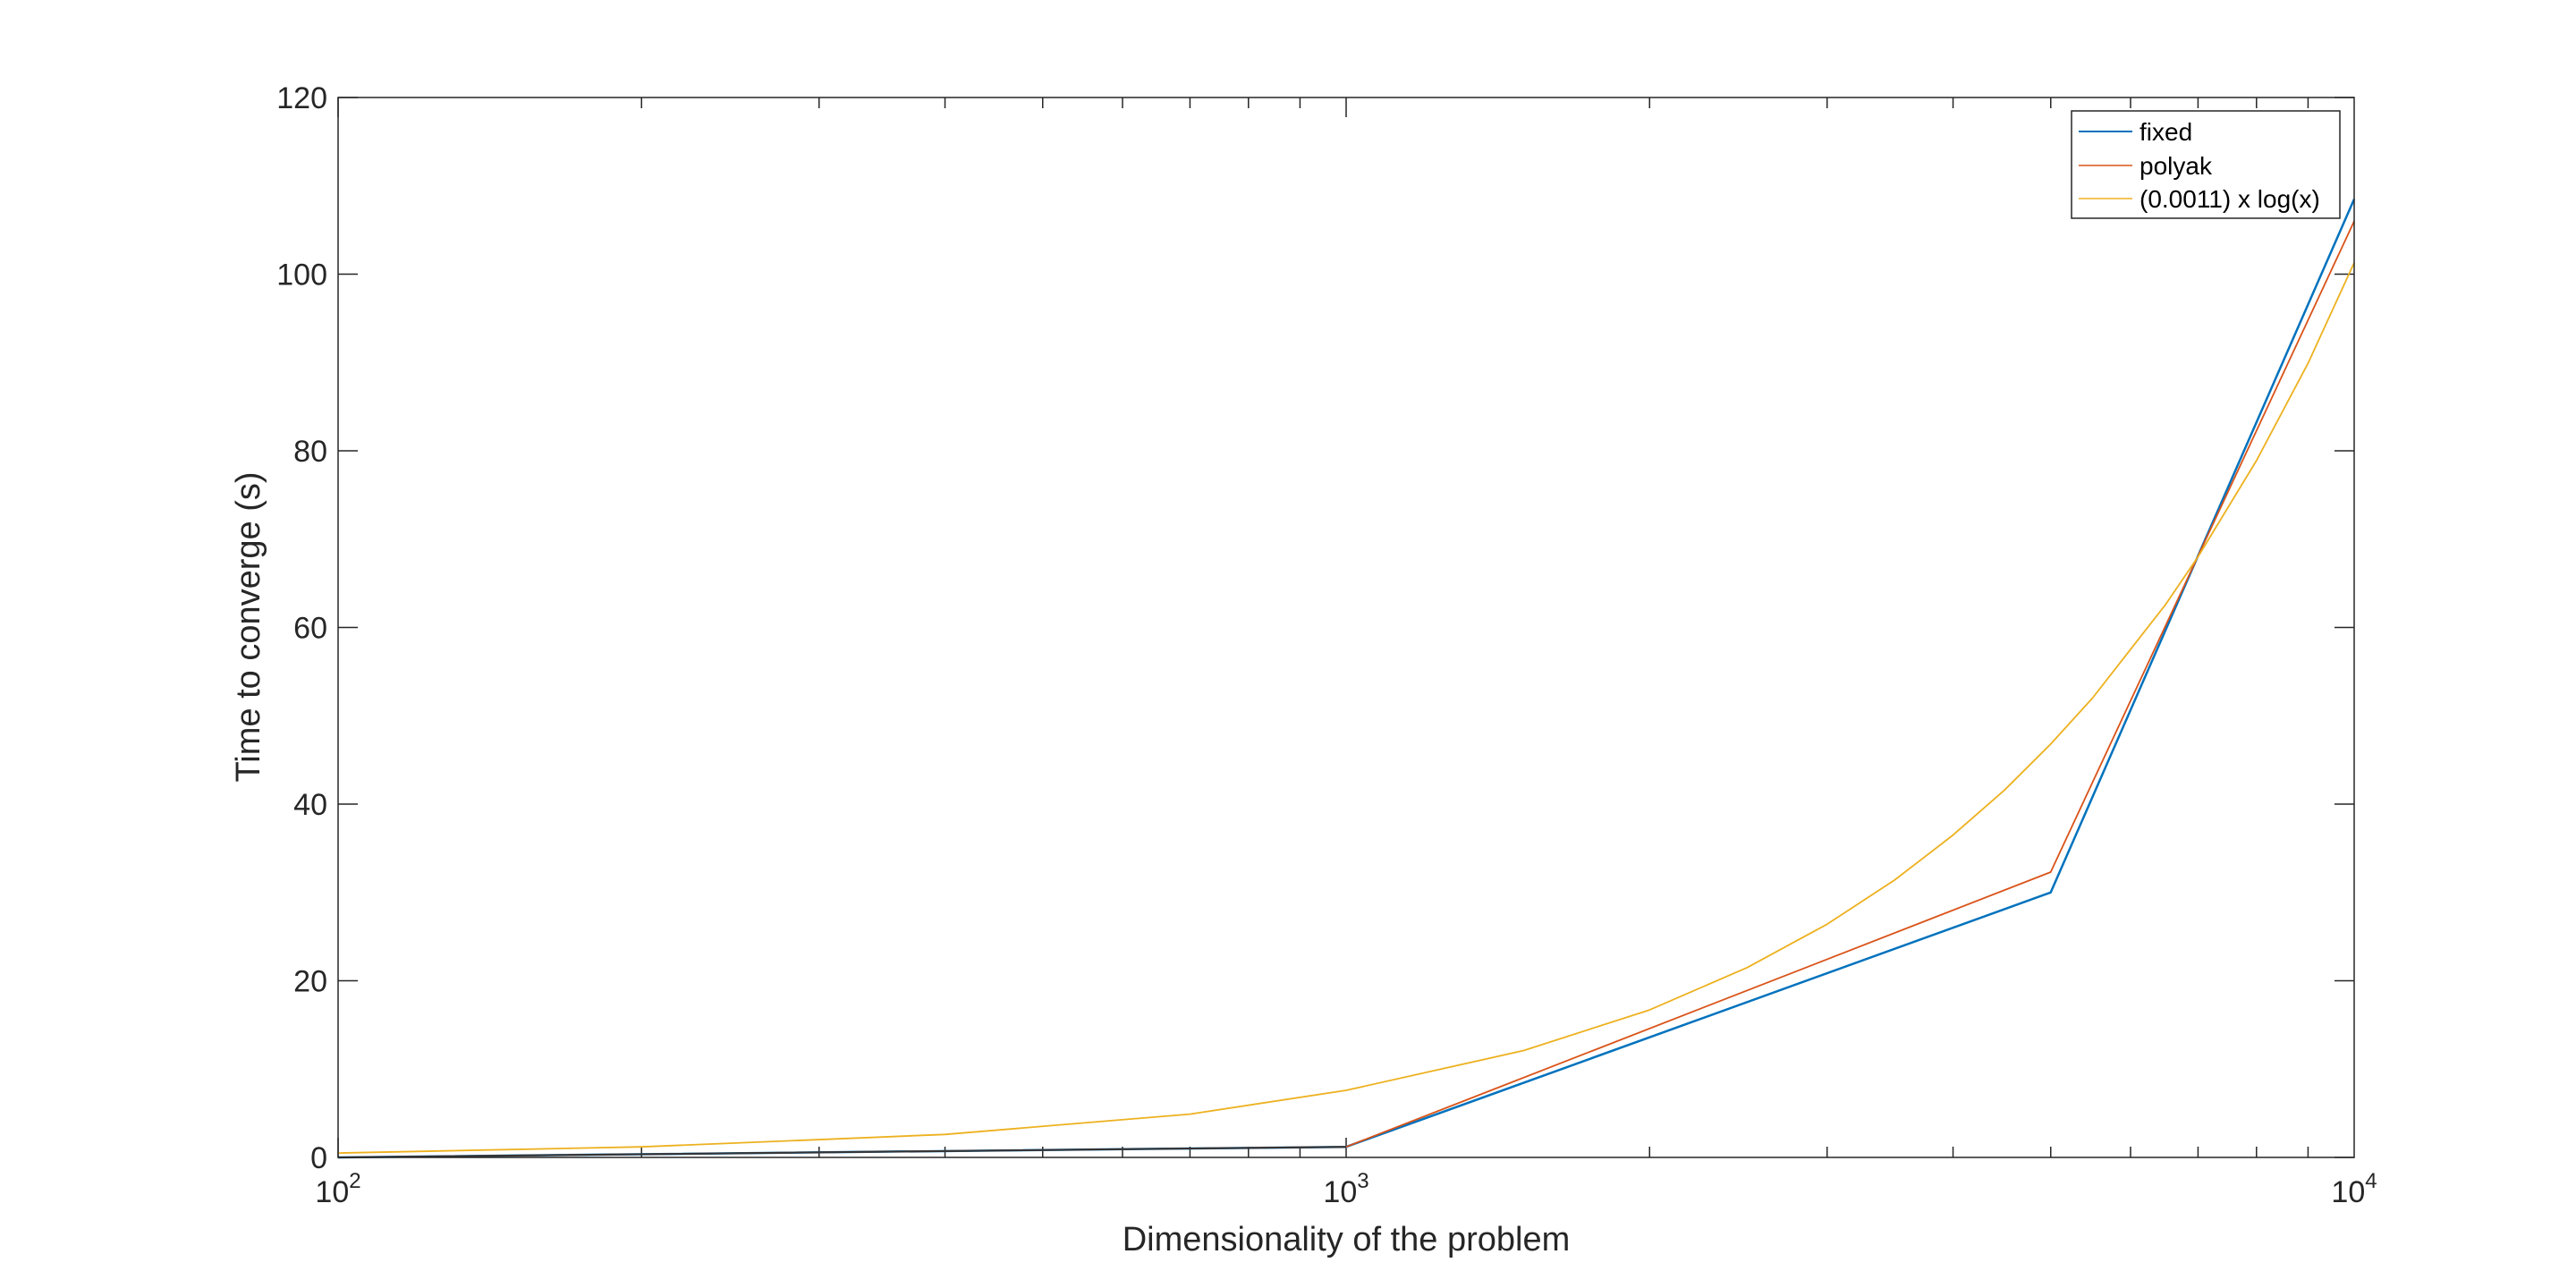  I want to click on y-tick-label: 100, so click(301, 275).